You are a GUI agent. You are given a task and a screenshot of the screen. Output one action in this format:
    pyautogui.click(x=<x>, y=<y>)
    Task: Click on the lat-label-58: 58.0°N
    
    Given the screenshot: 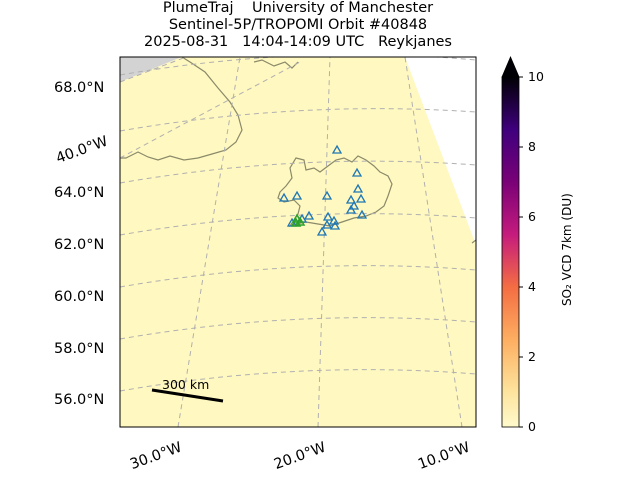 What is the action you would take?
    pyautogui.click(x=79, y=349)
    